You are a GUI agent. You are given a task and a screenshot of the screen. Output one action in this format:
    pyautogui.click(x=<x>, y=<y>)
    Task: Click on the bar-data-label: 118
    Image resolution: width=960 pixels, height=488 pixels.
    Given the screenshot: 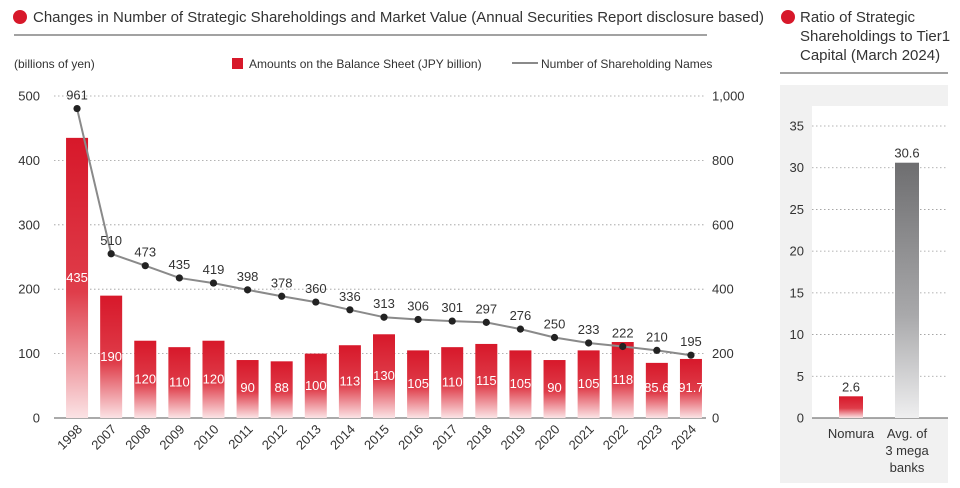 What is the action you would take?
    pyautogui.click(x=622, y=379)
    